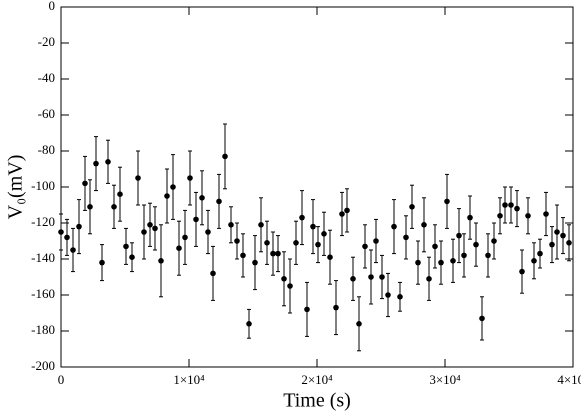 The height and width of the screenshot is (418, 581). What do you see at coordinates (46, 149) in the screenshot?
I see `y-tick-label: -80` at bounding box center [46, 149].